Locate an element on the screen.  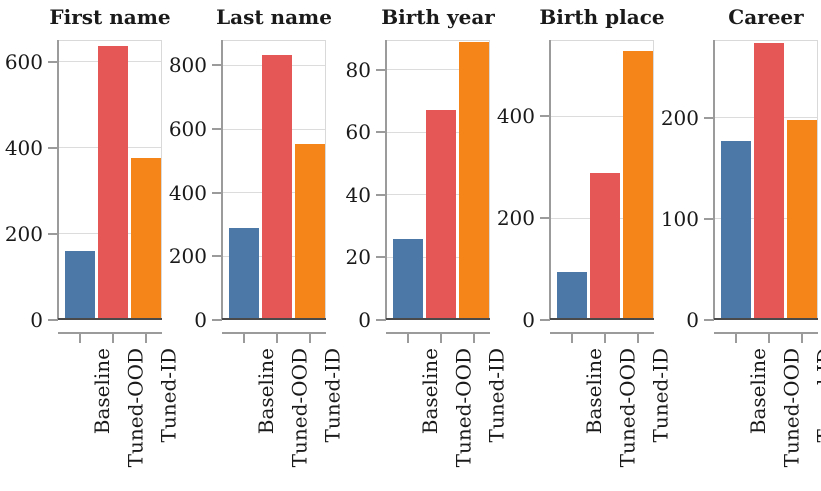
panel-title: First name is located at coordinates (110, 17).